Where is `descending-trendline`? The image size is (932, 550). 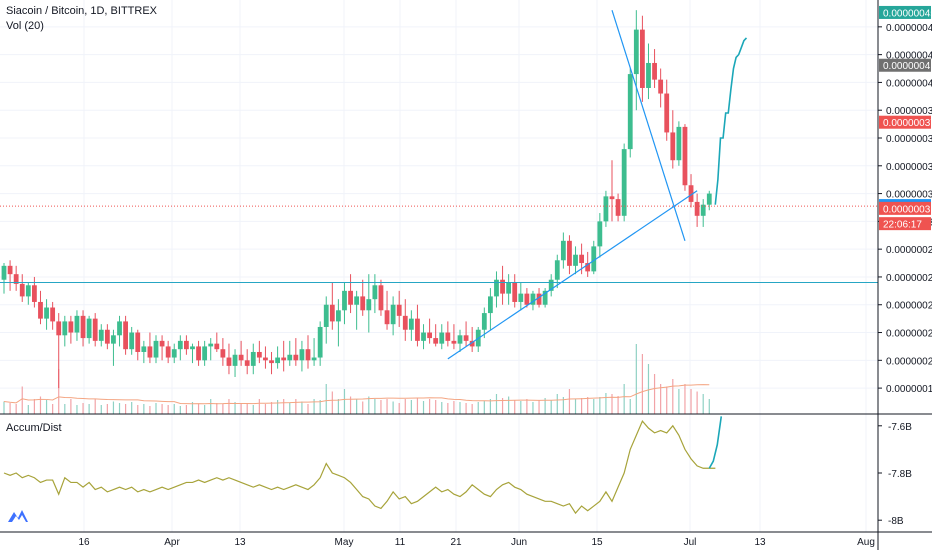
descending-trendline is located at coordinates (648, 125).